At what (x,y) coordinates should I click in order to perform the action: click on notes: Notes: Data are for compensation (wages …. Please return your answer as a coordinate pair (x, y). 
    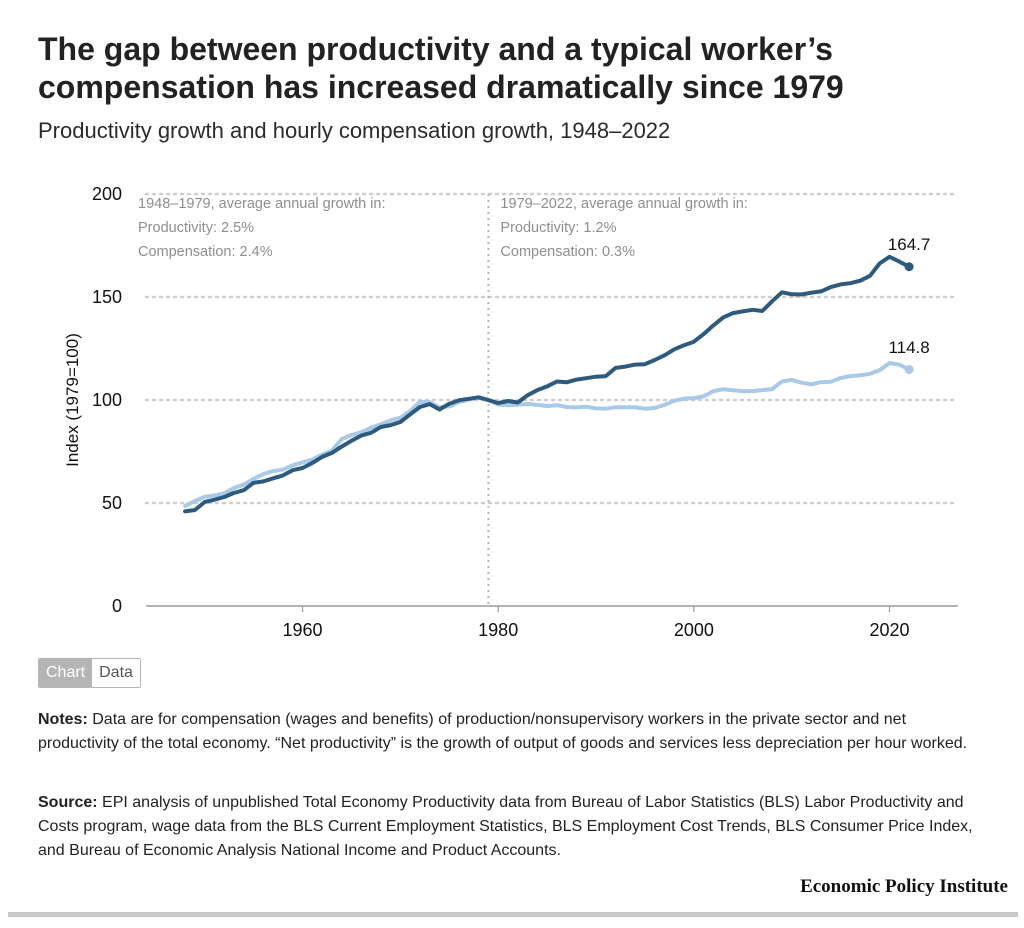
    Looking at the image, I should click on (513, 732).